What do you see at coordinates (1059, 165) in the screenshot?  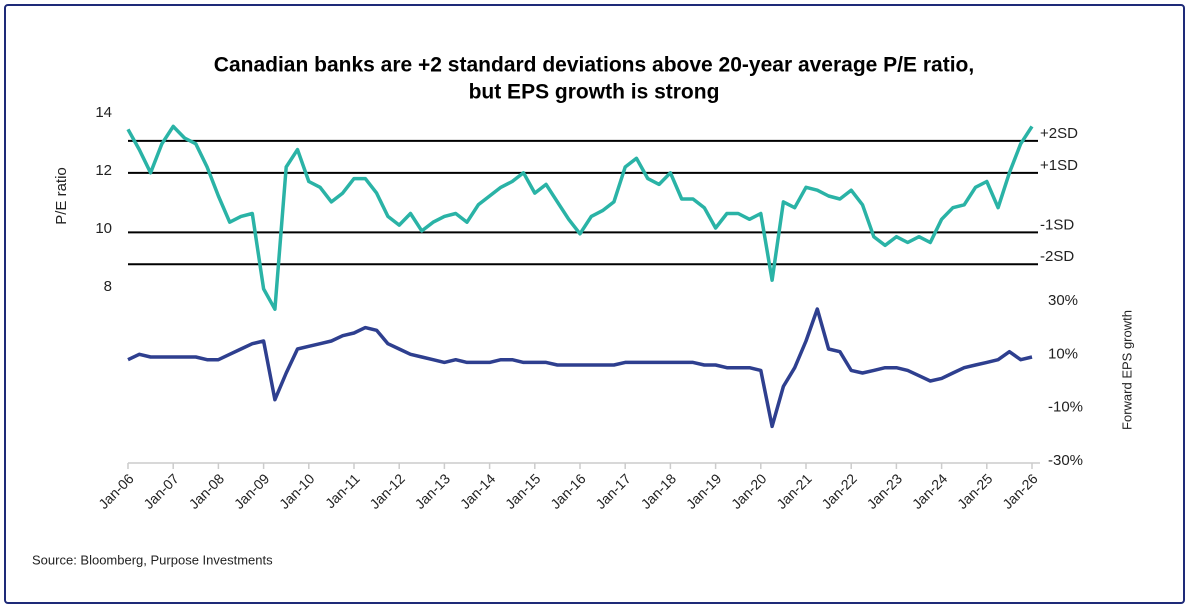 I see `sd-label: +1SD` at bounding box center [1059, 165].